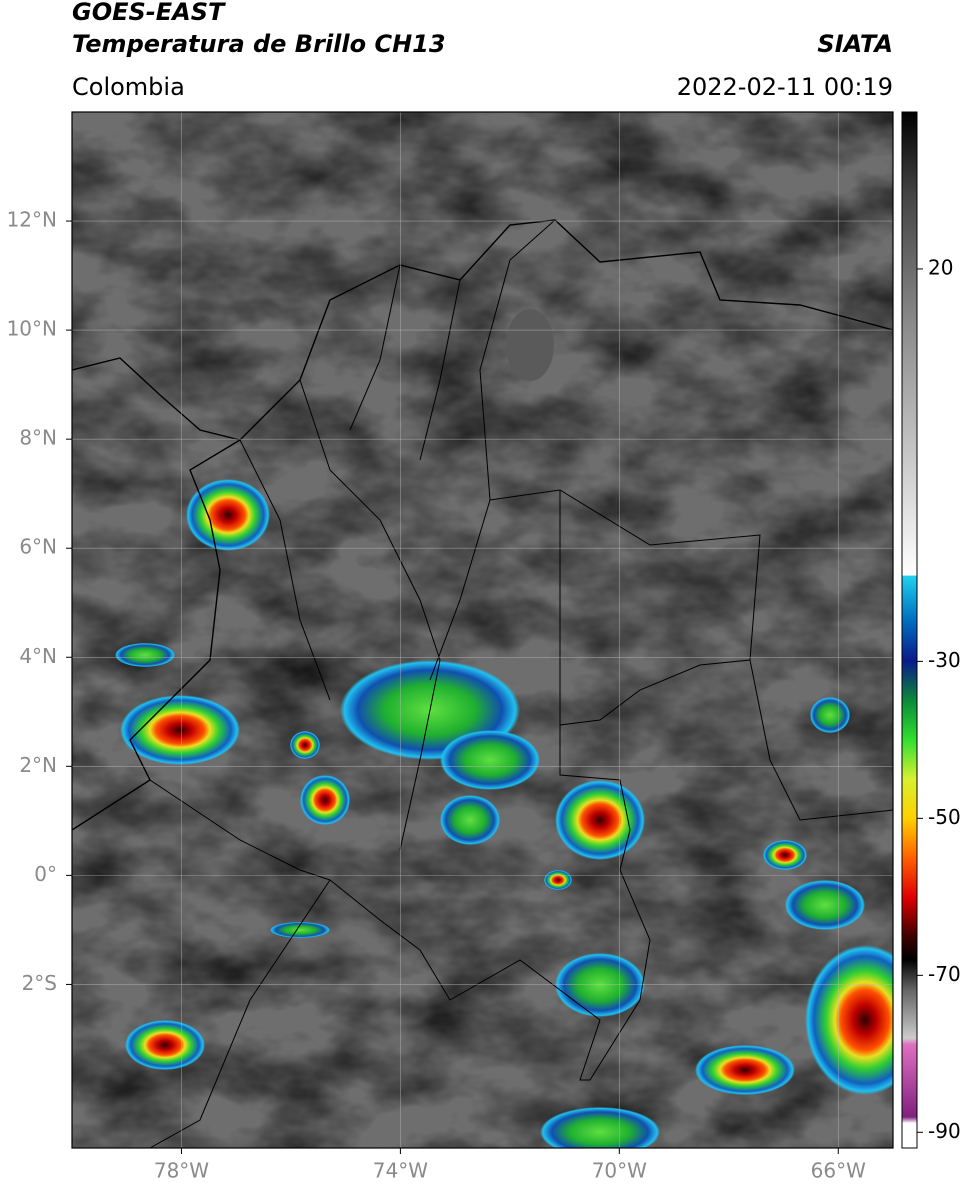 Image resolution: width=966 pixels, height=1194 pixels. Describe the element at coordinates (38, 765) in the screenshot. I see `lat-tick-label: 2°N` at that location.